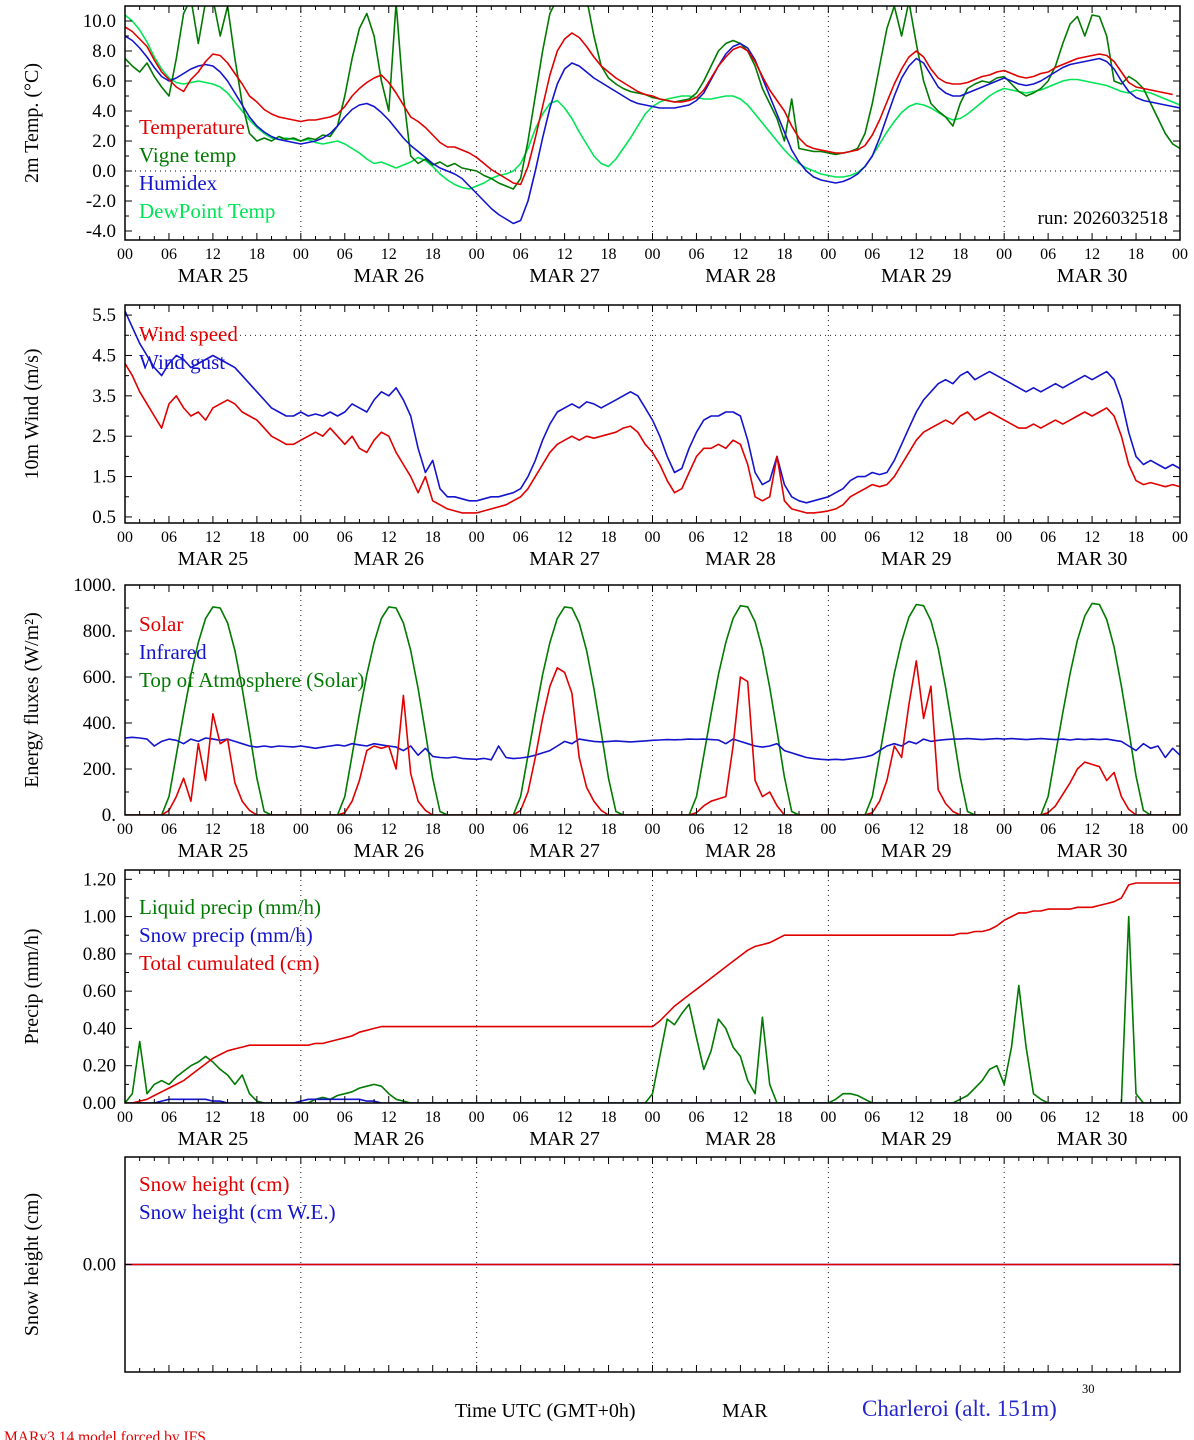 This screenshot has height=1440, width=1194. What do you see at coordinates (99, 1066) in the screenshot?
I see `y-tick-label: 0.20` at bounding box center [99, 1066].